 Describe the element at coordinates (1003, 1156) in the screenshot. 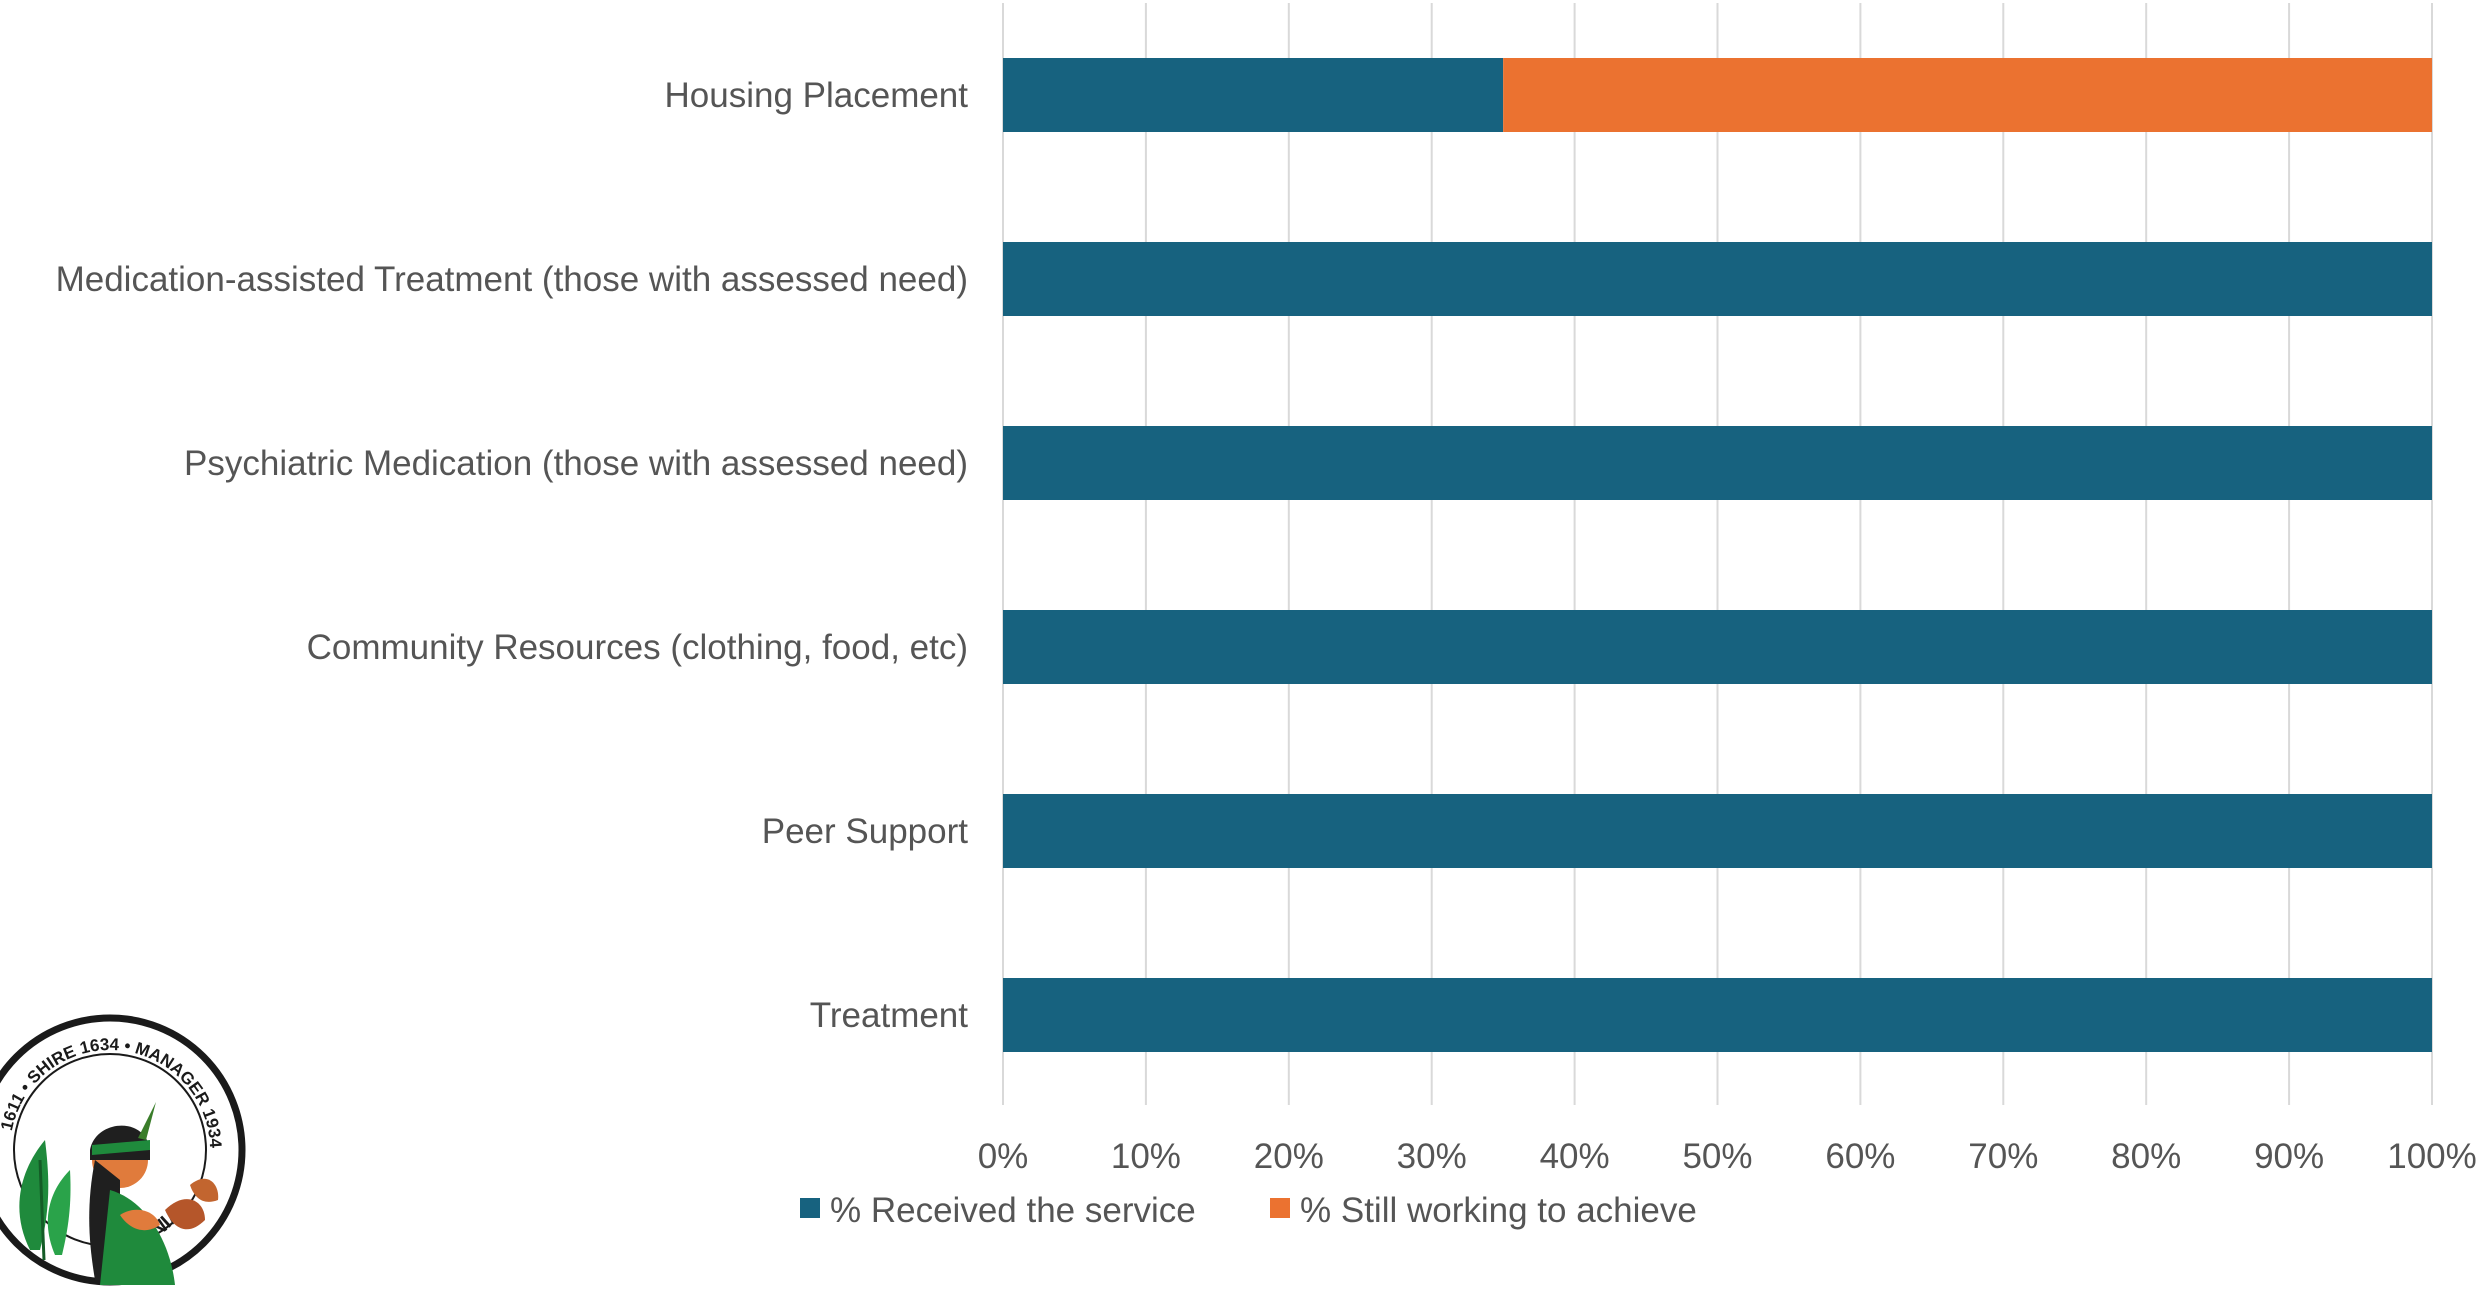

I see `x-tick-label: 0%` at that location.